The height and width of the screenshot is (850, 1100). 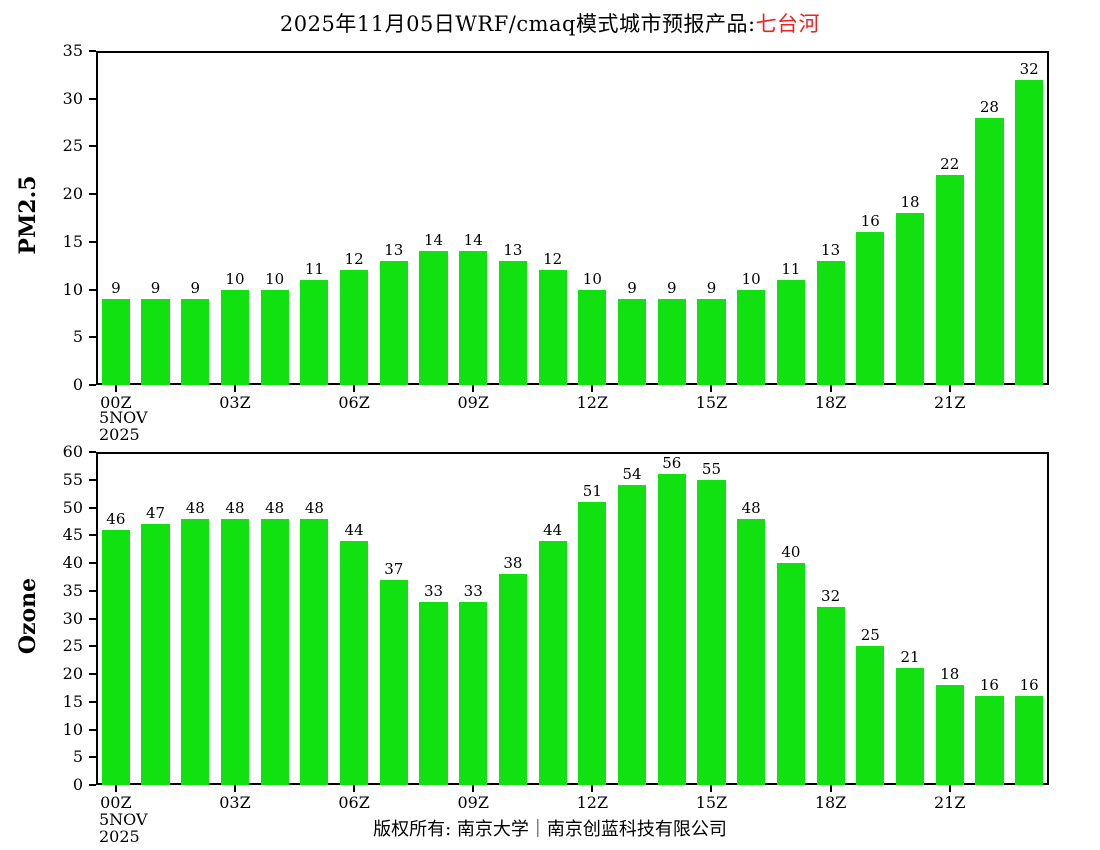 What do you see at coordinates (72, 729) in the screenshot?
I see `y-axis-tick-label: 10` at bounding box center [72, 729].